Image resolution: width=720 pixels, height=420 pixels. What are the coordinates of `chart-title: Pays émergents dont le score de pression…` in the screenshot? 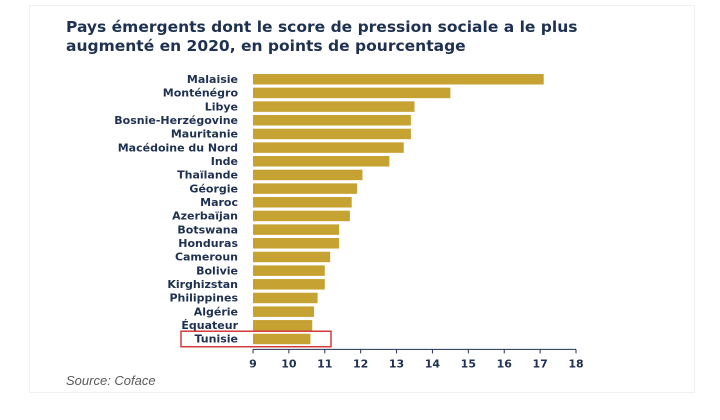 It's located at (376, 37).